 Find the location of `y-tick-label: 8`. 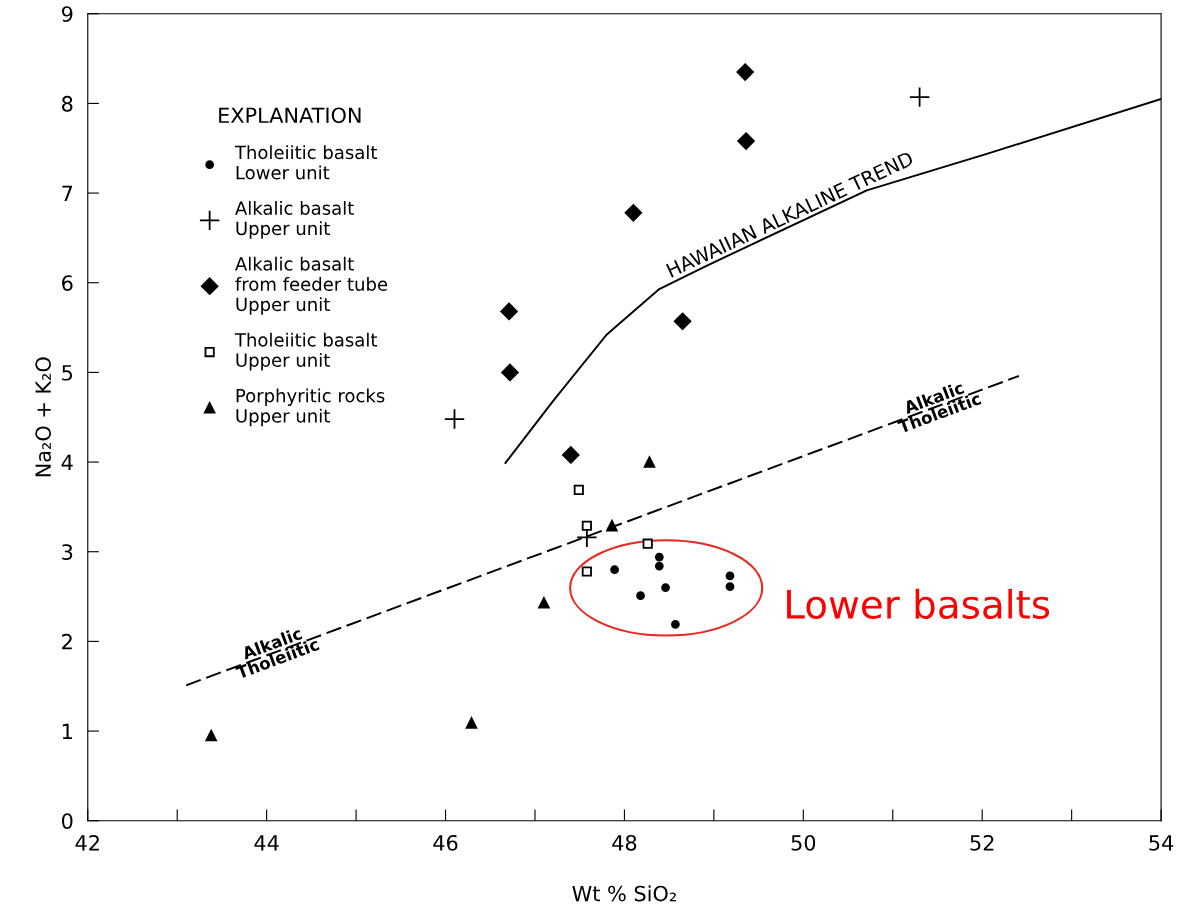

y-tick-label: 8 is located at coordinates (67, 103).